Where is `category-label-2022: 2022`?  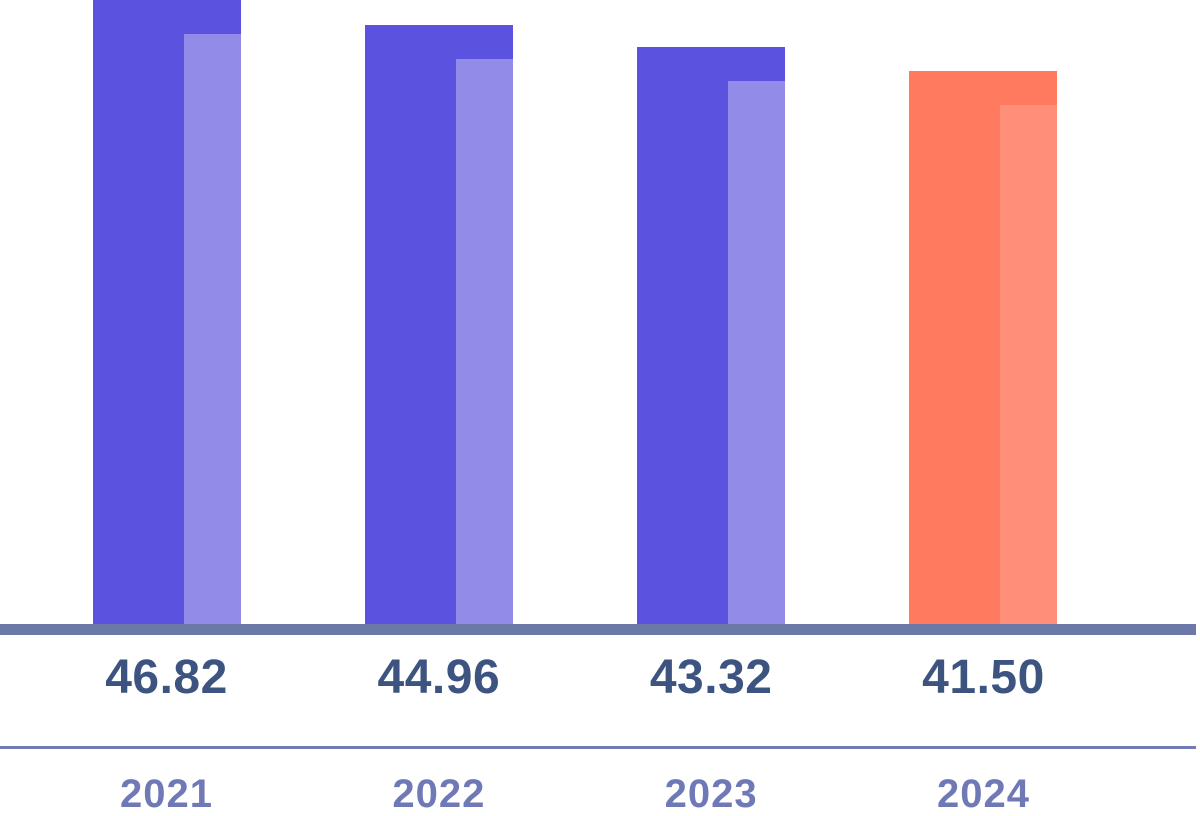
category-label-2022: 2022 is located at coordinates (439, 794).